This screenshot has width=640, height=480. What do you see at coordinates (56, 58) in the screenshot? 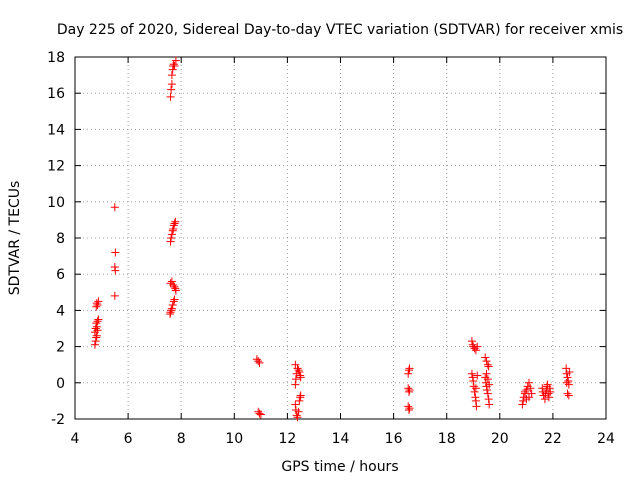
I see `y-tick-label: 18` at bounding box center [56, 58].